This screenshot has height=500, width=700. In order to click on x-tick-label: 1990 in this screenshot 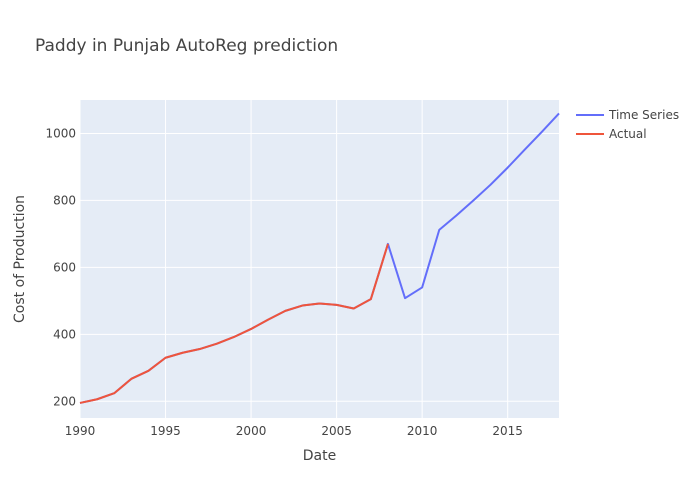, I will do `click(80, 431)`.